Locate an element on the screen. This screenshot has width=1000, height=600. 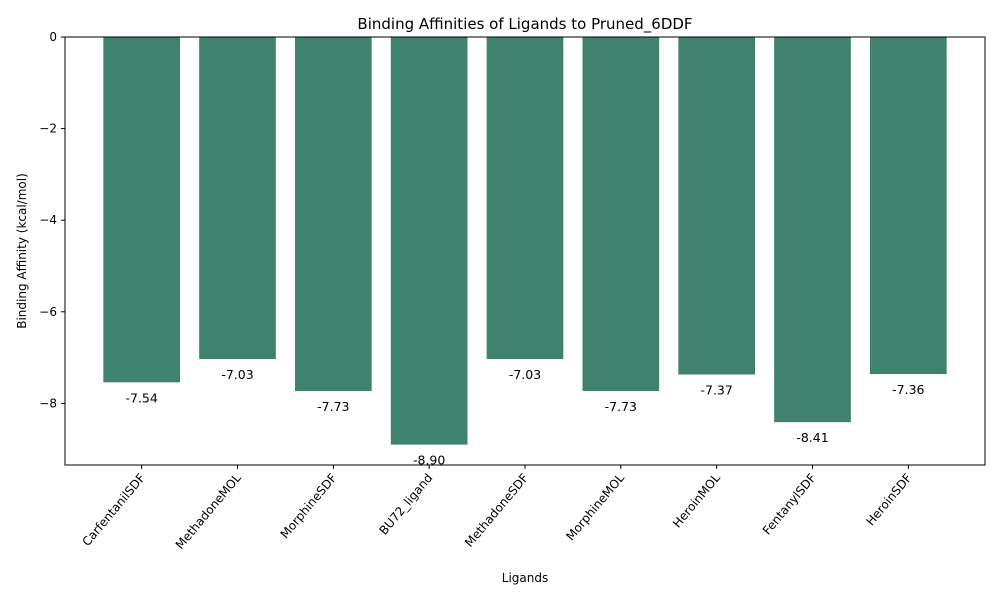
y-axis: 0 −2 −4 −6 −8 is located at coordinates (52, 220).